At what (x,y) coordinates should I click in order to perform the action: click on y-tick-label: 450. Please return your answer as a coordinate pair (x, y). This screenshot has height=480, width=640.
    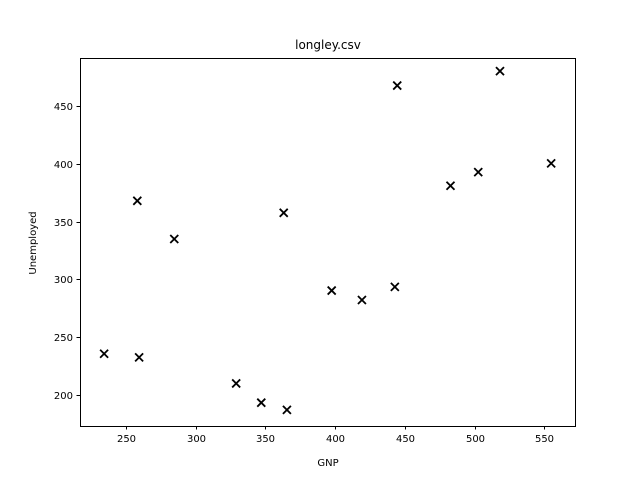
    Looking at the image, I should click on (63, 107).